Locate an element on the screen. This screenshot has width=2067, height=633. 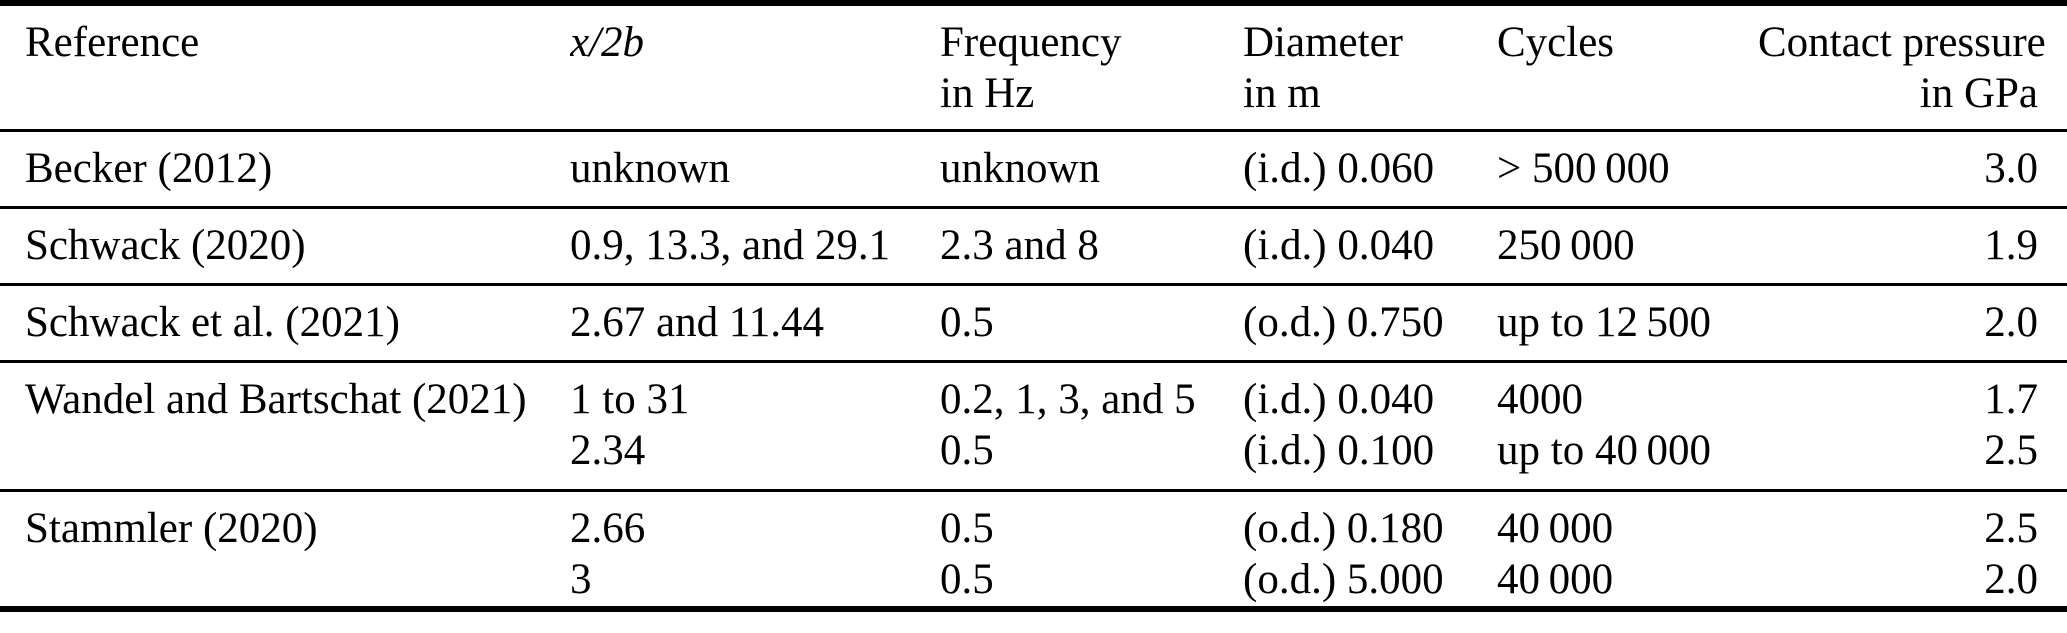
cell-diameter: (o.d.) 0.750 is located at coordinates (1370, 323).